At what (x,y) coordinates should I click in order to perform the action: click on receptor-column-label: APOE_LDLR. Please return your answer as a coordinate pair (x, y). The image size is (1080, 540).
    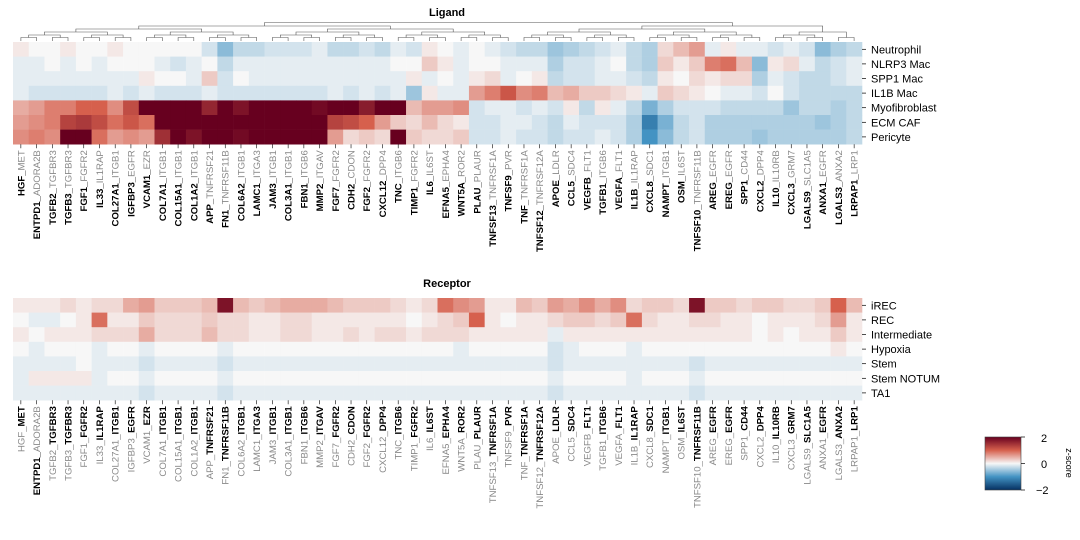
    Looking at the image, I should click on (556, 435).